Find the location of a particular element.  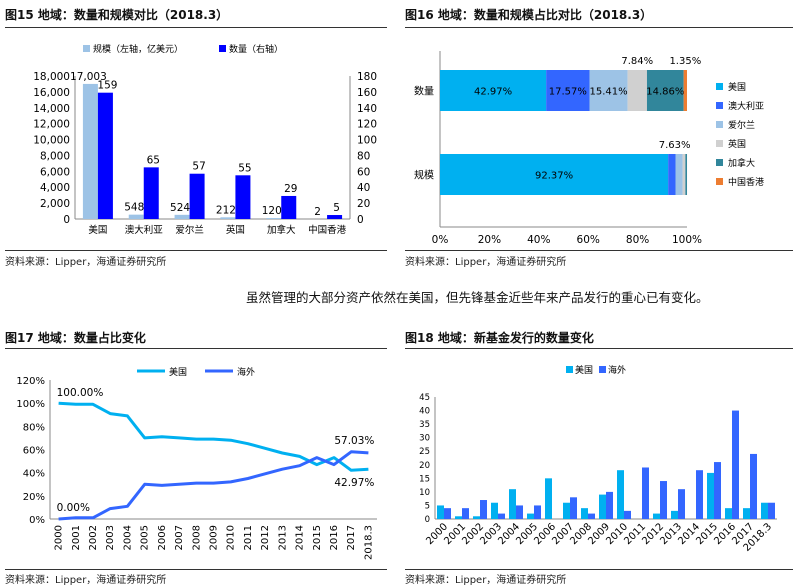

fig15-data-label-count: 65 is located at coordinates (153, 160).